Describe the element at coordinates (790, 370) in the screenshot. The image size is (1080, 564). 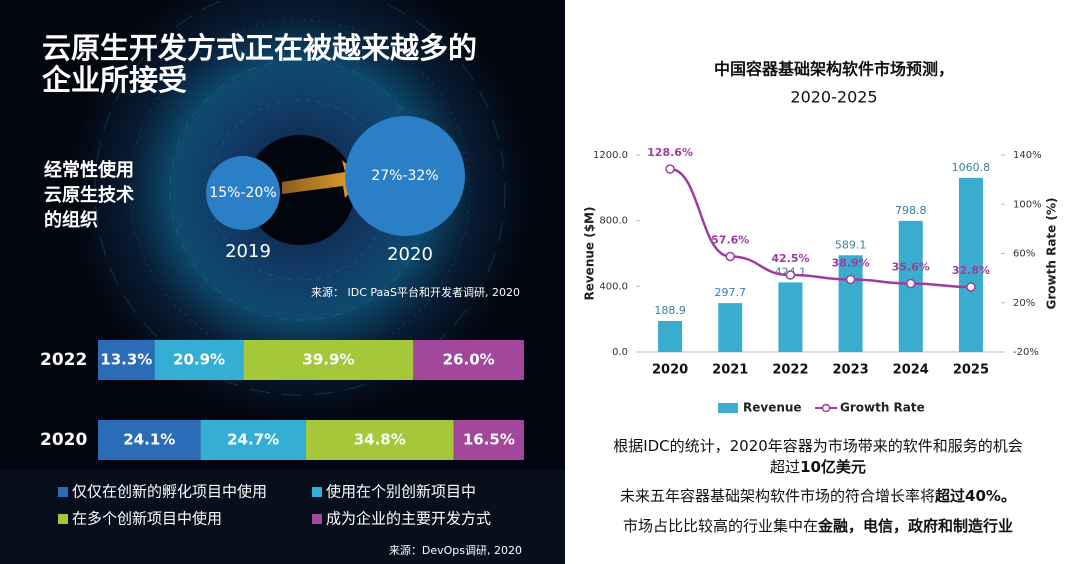
I see `x-tick-label: 2022` at that location.